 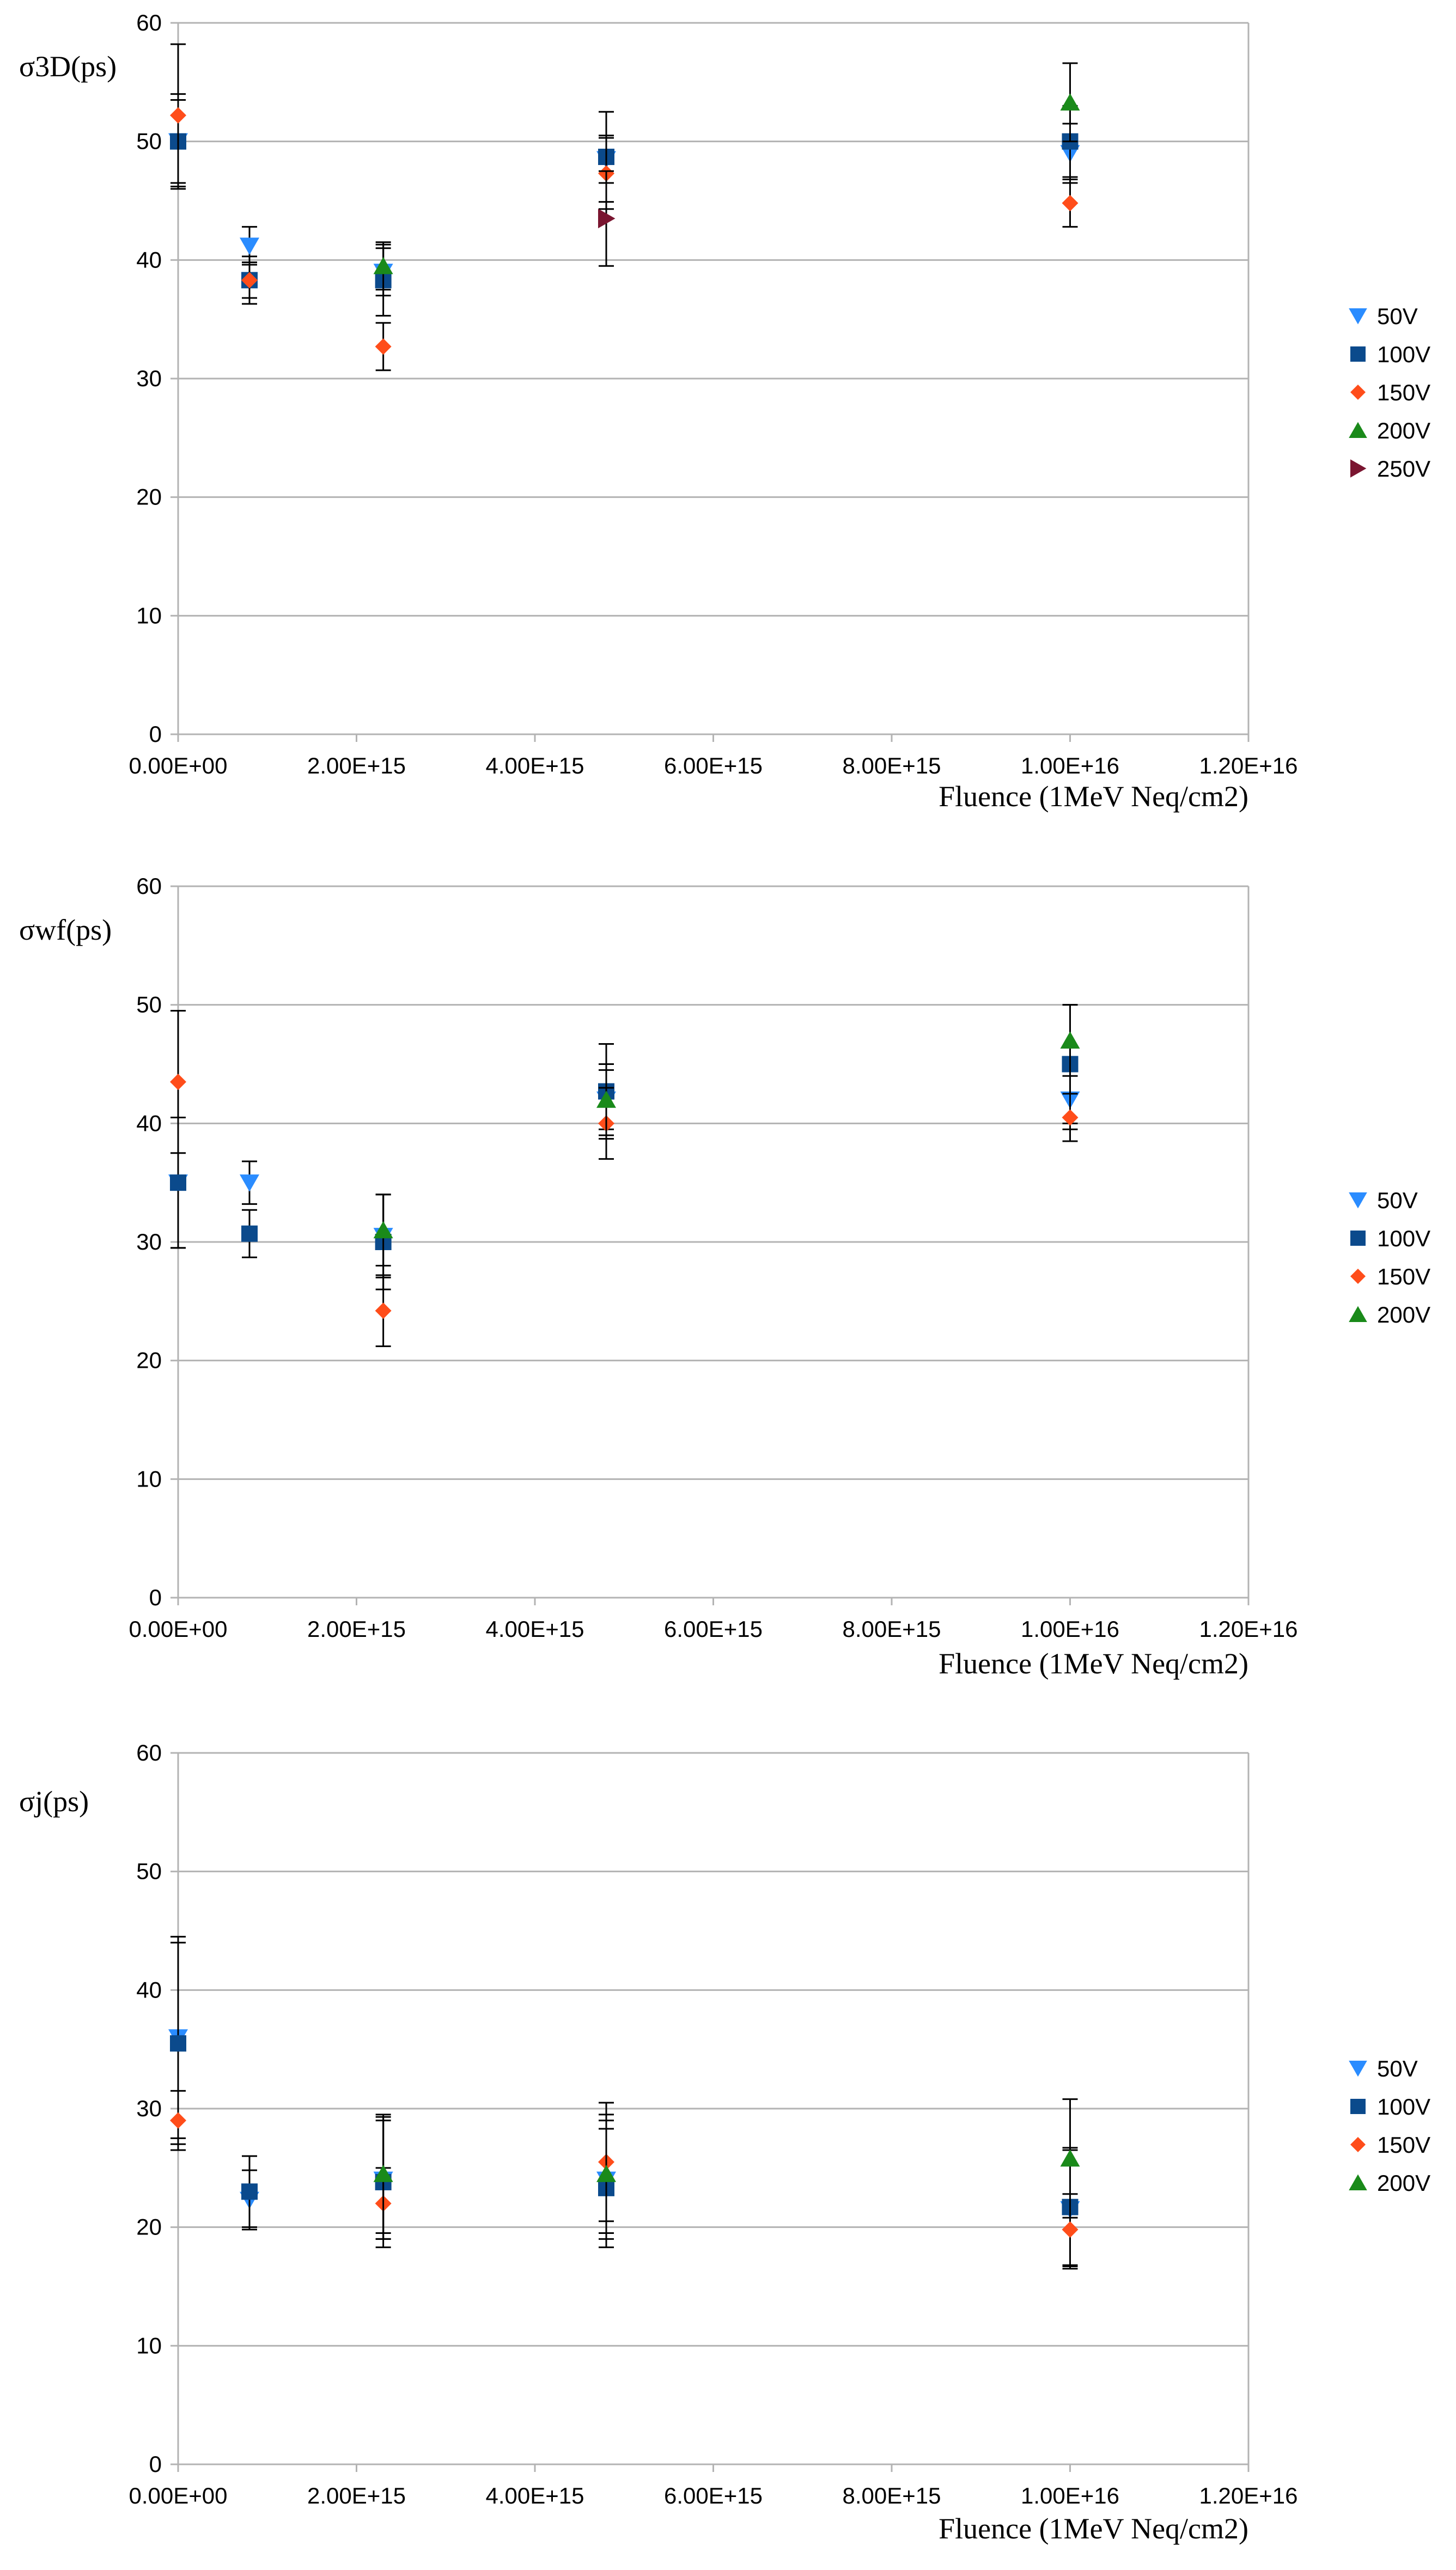 I want to click on y-tick-label: 50, so click(x=149, y=141).